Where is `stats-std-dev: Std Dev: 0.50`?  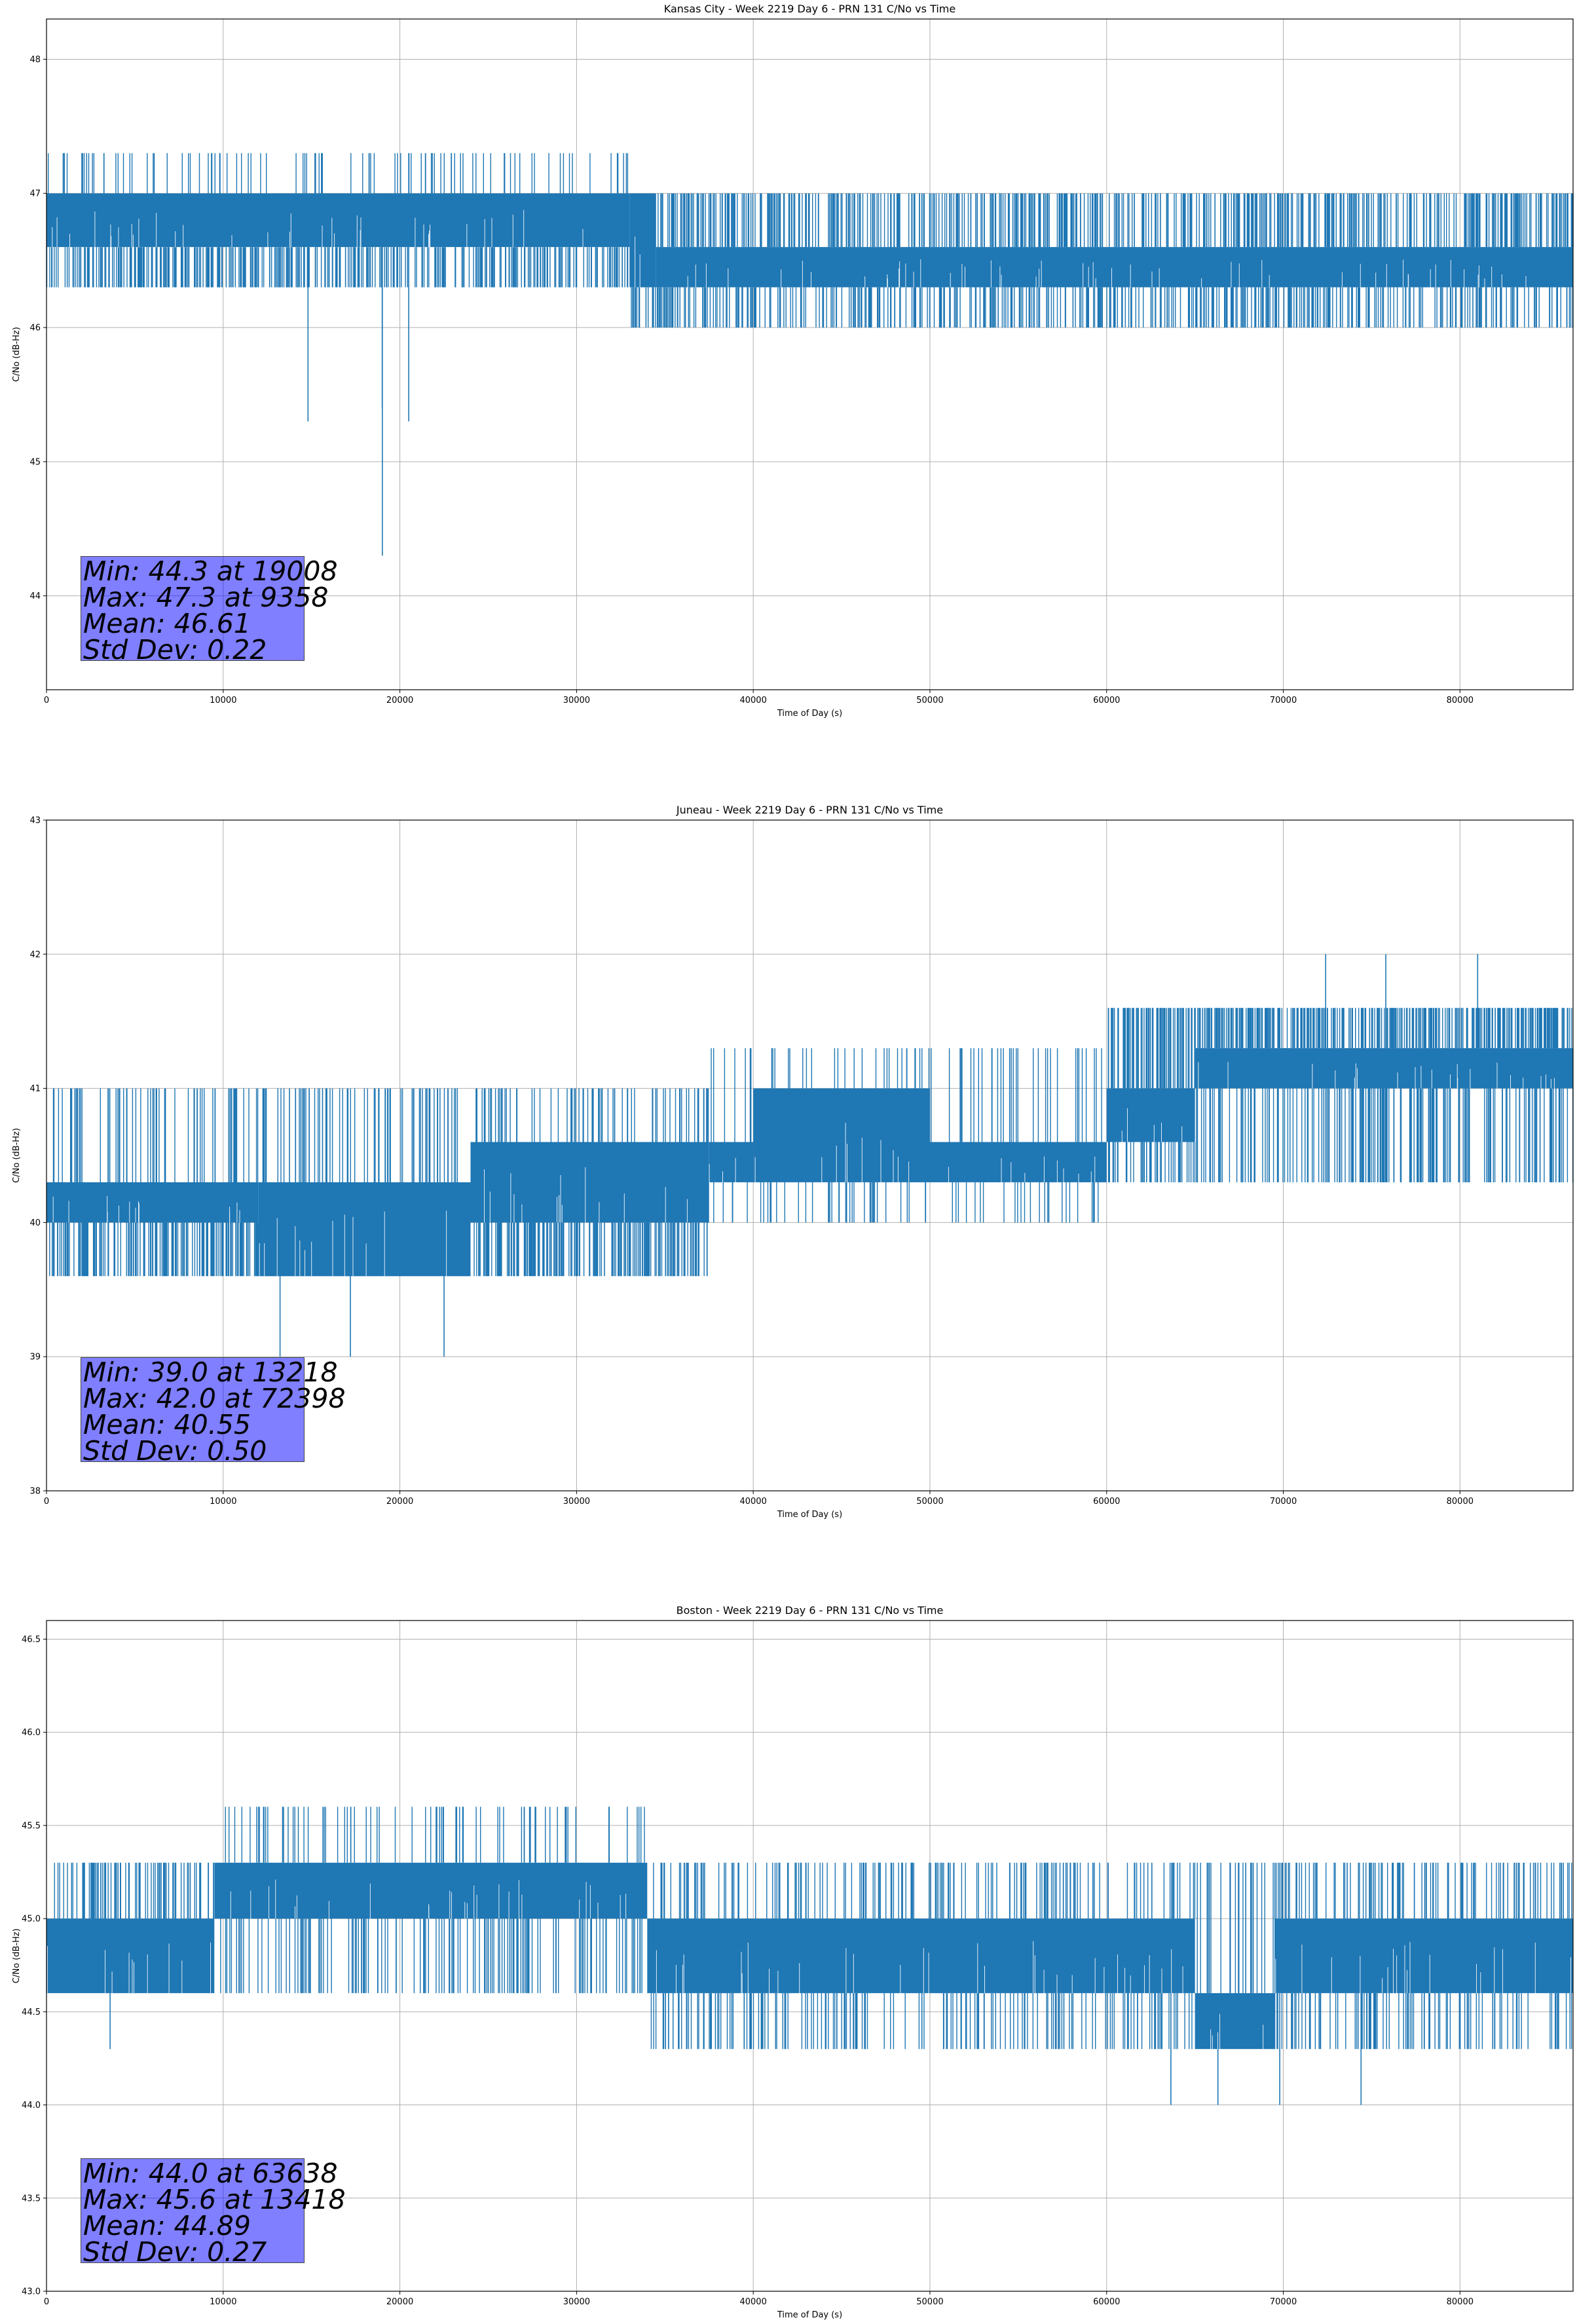
stats-std-dev: Std Dev: 0.50 is located at coordinates (175, 1451).